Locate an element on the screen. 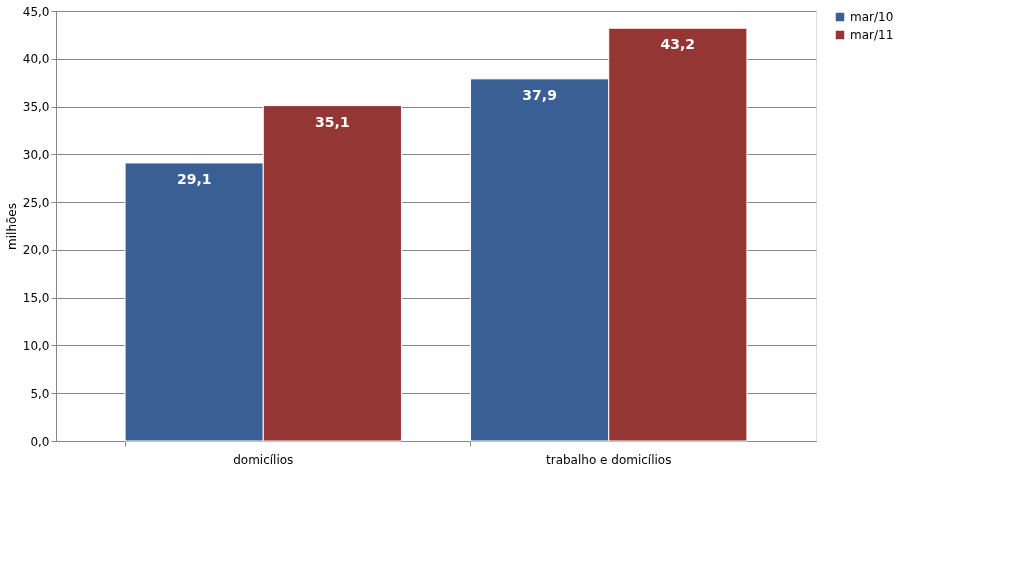 This screenshot has width=1033, height=578. y-tick-label: 10,0 is located at coordinates (36, 345).